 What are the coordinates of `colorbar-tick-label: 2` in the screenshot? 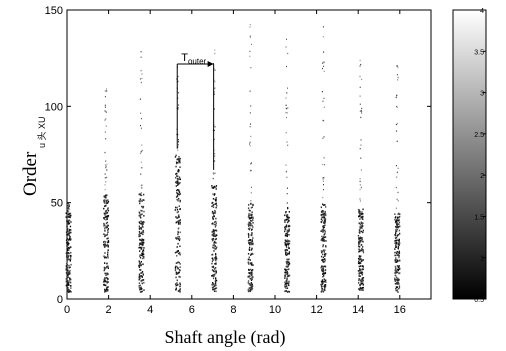 It's located at (482, 176).